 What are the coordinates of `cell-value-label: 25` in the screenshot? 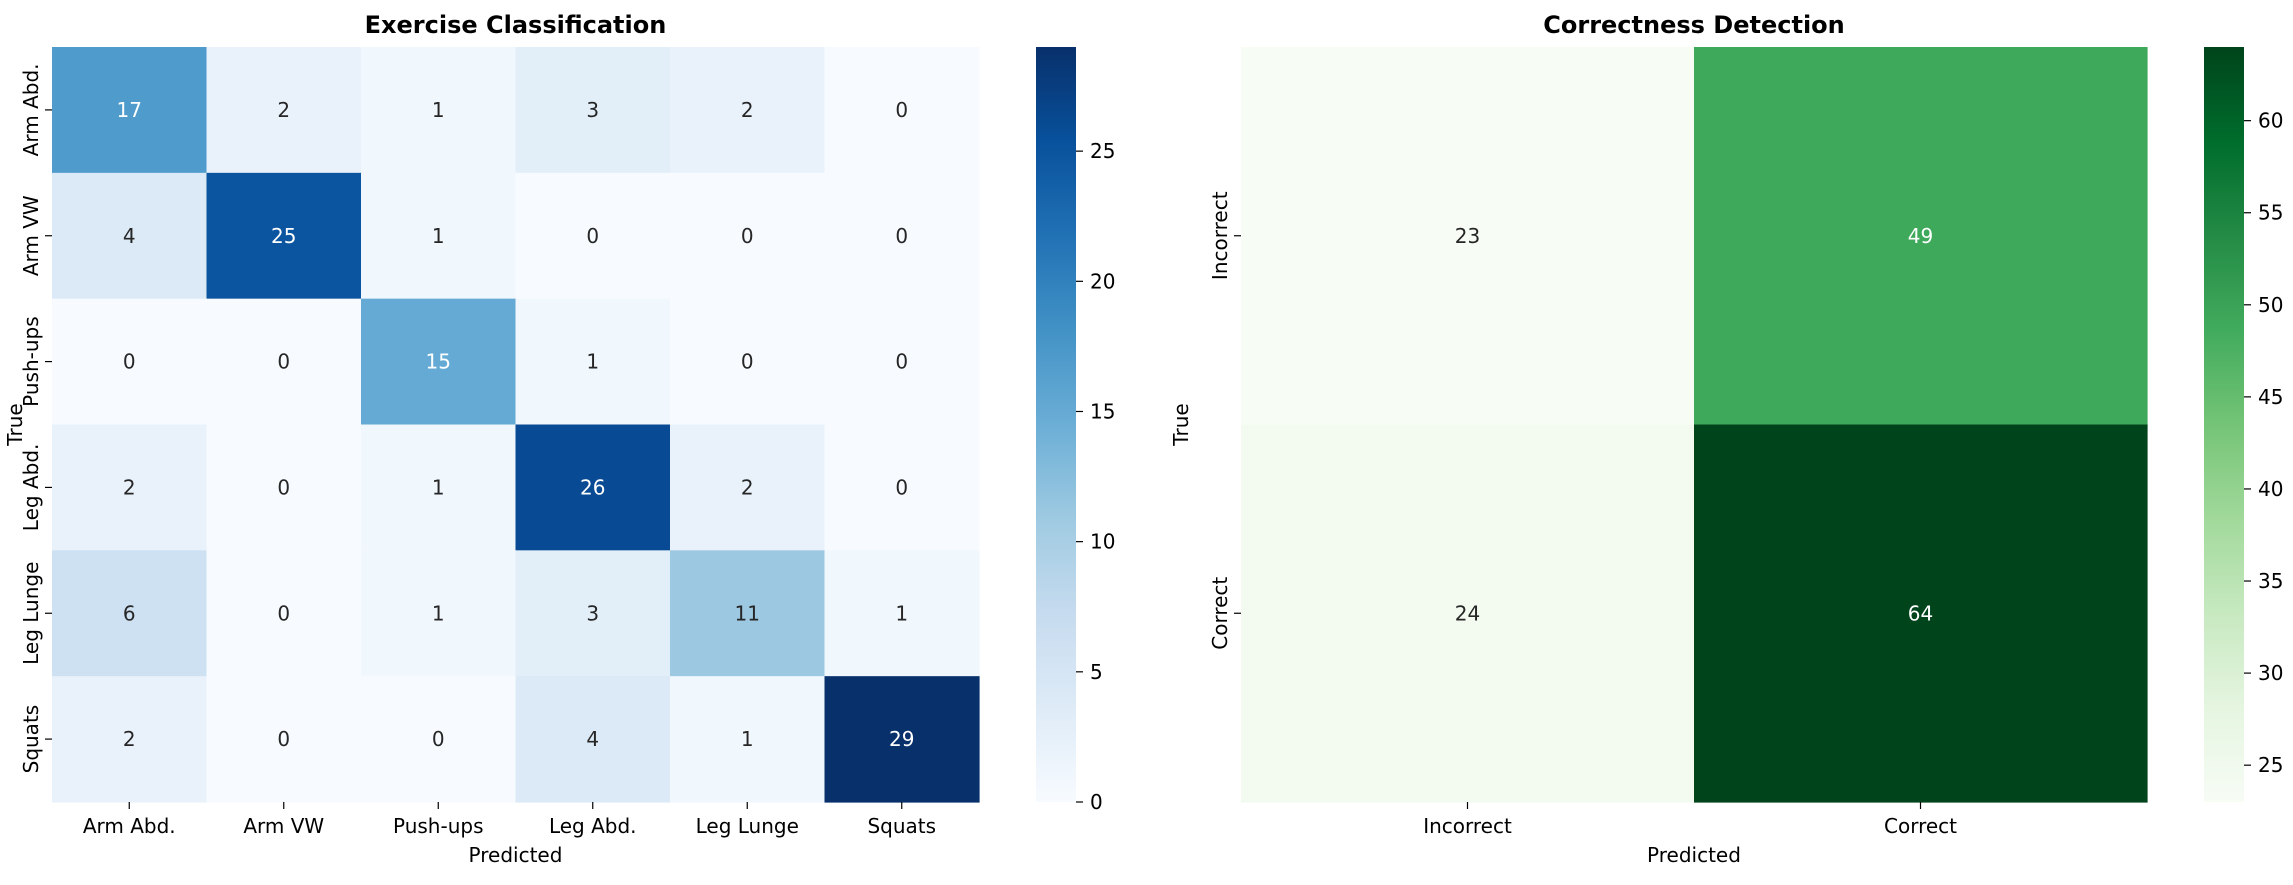 It's located at (283, 236).